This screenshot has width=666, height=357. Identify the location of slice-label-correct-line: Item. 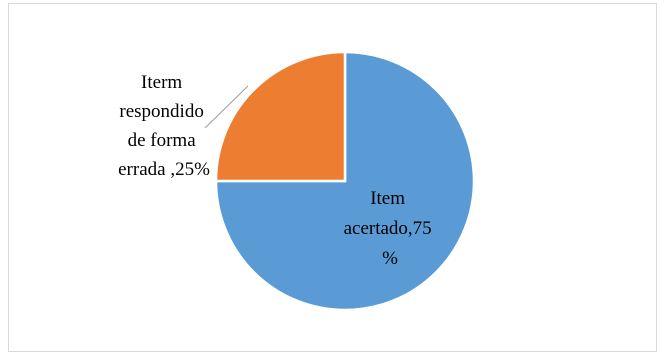
(387, 198).